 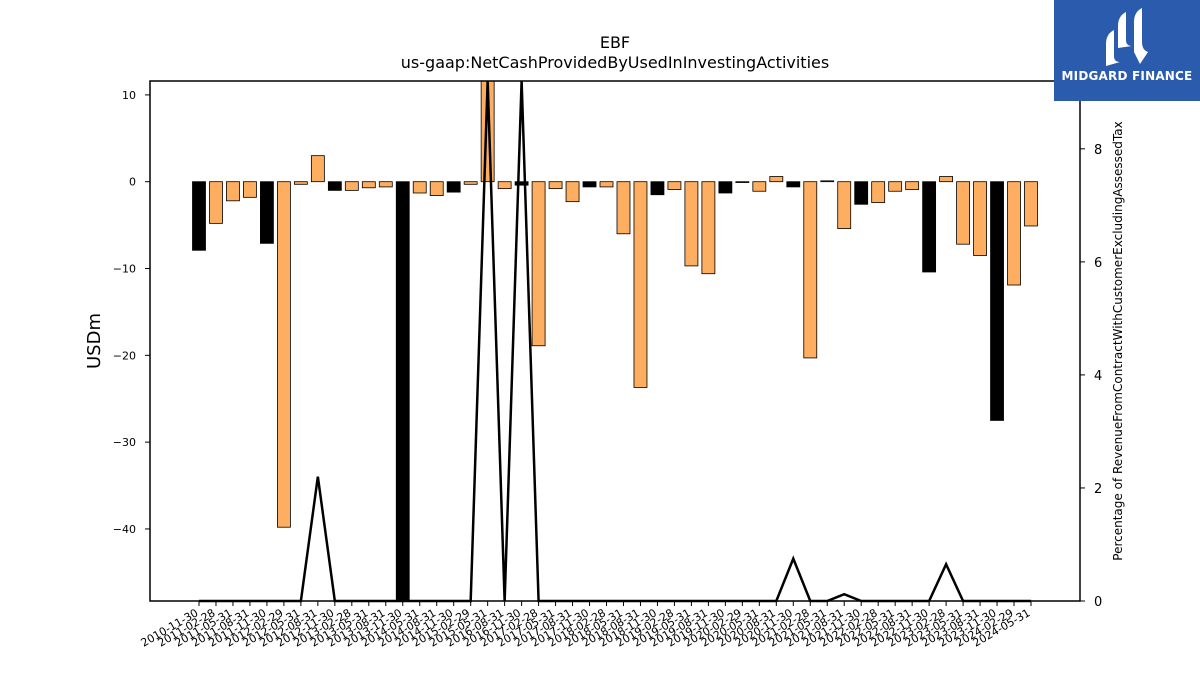 What do you see at coordinates (124, 269) in the screenshot?
I see `y-tick-label: −10` at bounding box center [124, 269].